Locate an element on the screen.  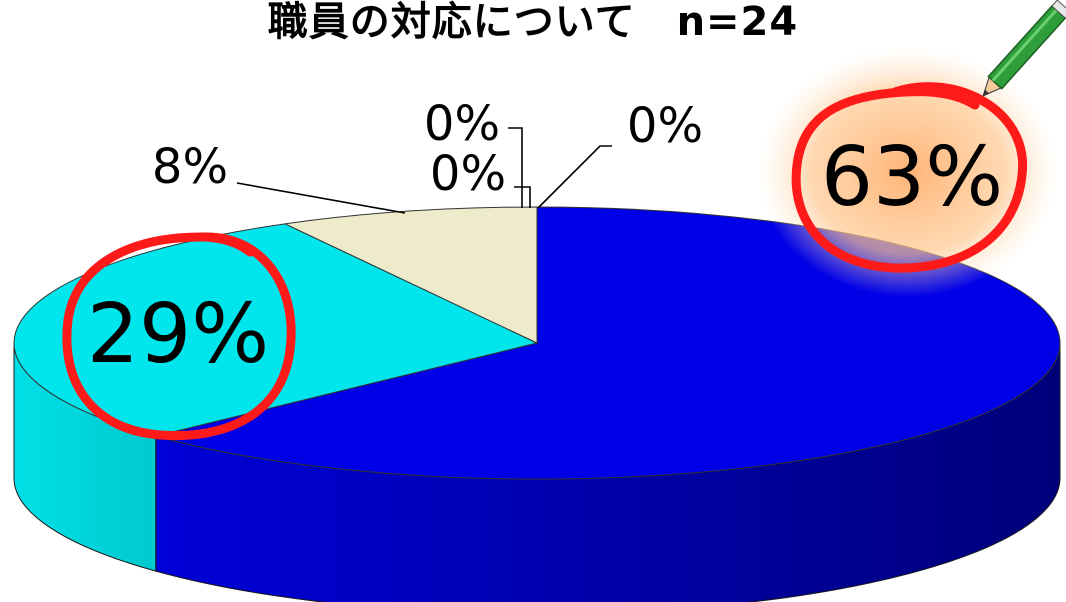
chart-title: 職員の対応について n=24 is located at coordinates (533, 22).